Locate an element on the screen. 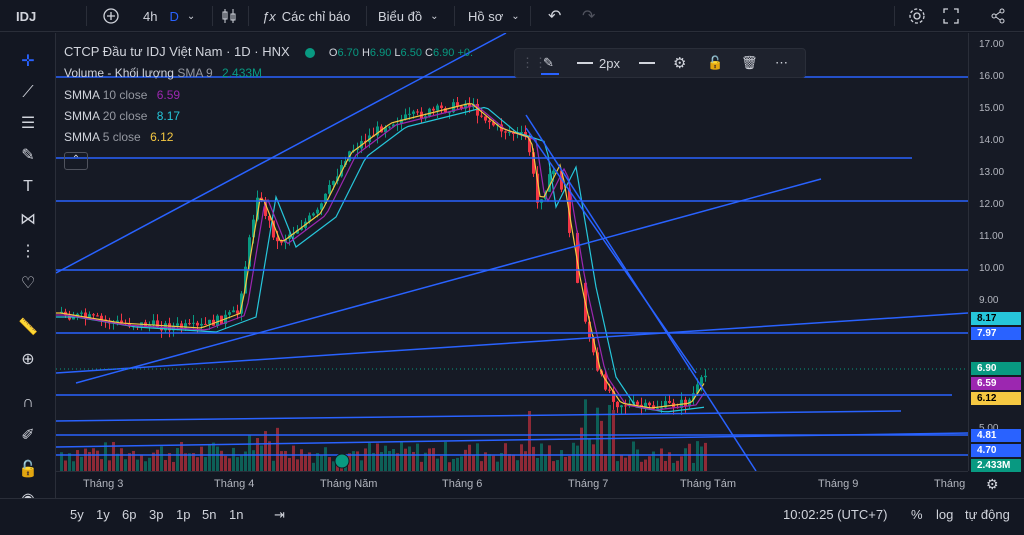 The width and height of the screenshot is (1024, 535). range-1p: 1p is located at coordinates (183, 514).